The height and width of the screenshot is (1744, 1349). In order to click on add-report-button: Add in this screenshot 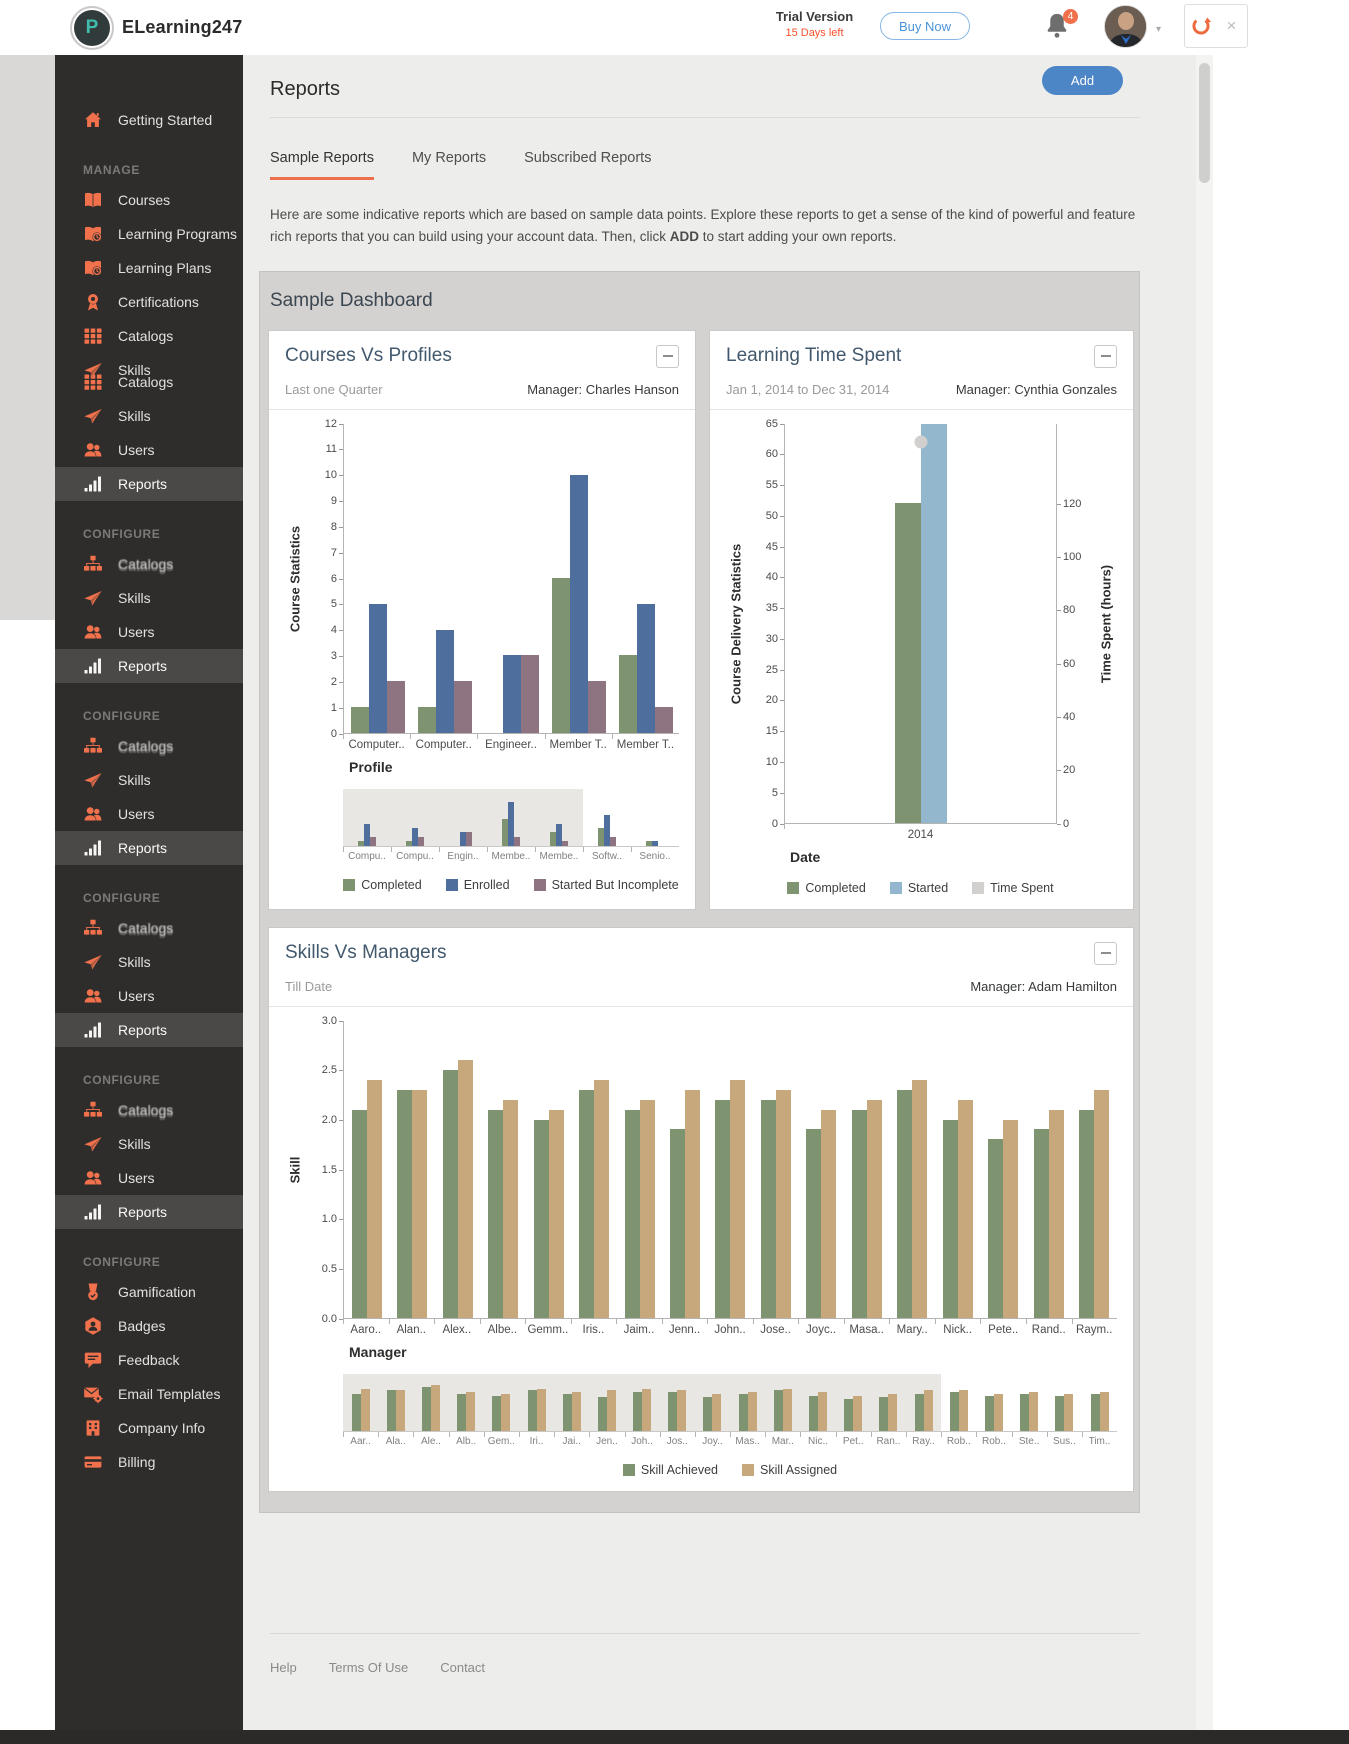, I will do `click(1082, 80)`.